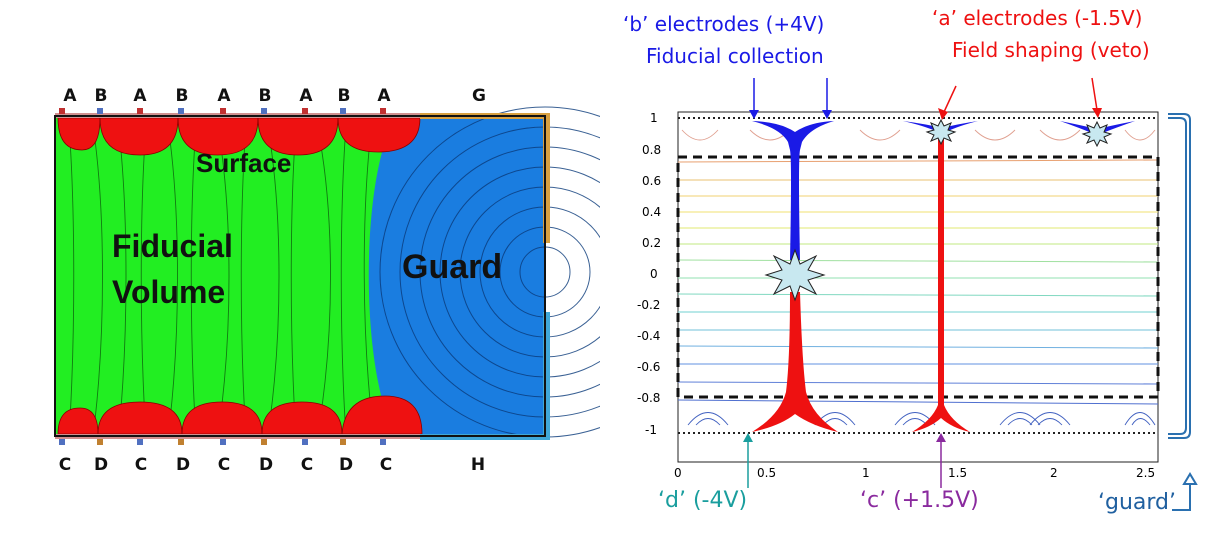  What do you see at coordinates (941, 283) in the screenshot?
I see `red-track-middle` at bounding box center [941, 283].